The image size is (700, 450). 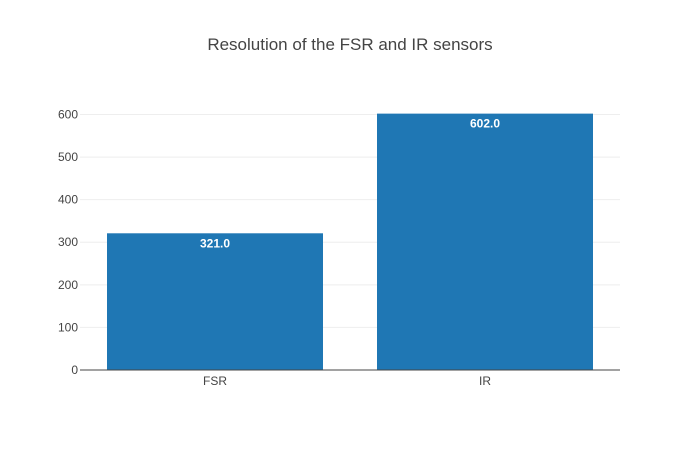 What do you see at coordinates (68, 200) in the screenshot?
I see `y-tick-label: 400` at bounding box center [68, 200].